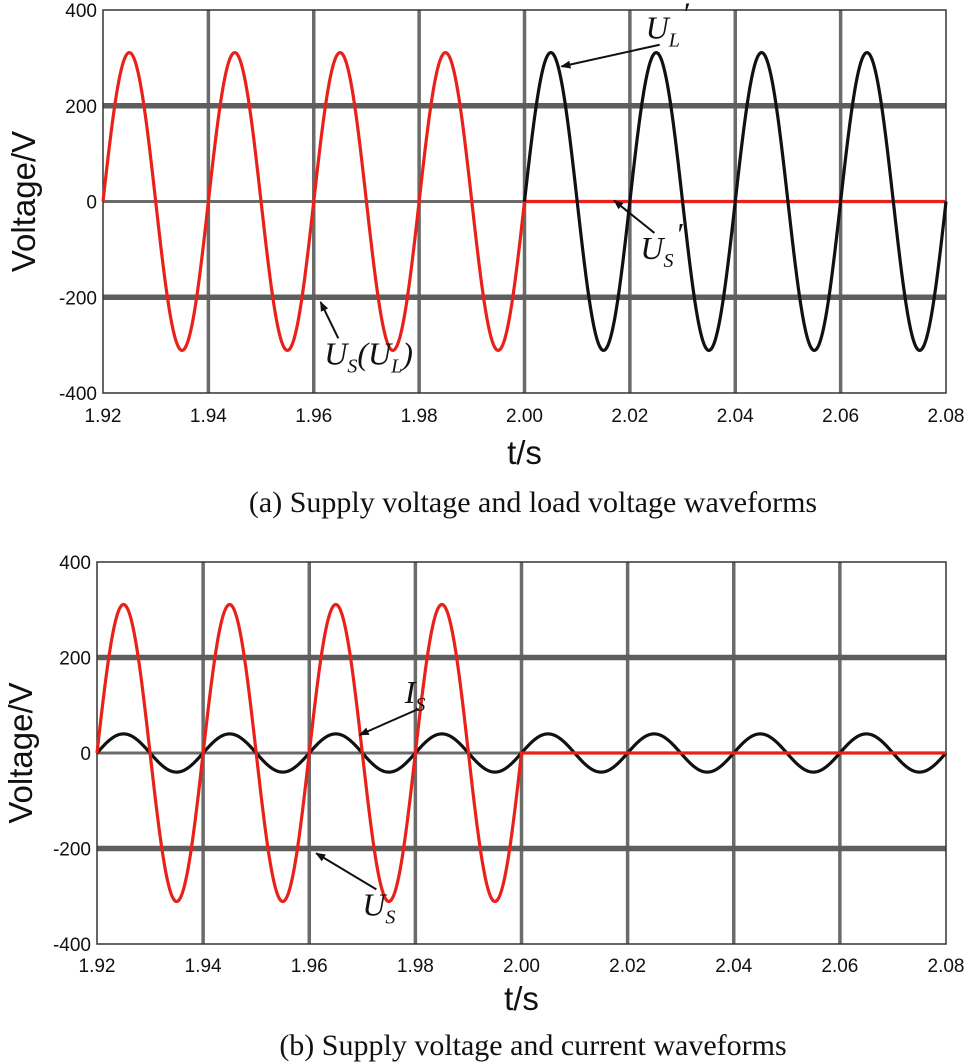 The width and height of the screenshot is (971, 1064). Describe the element at coordinates (532, 1045) in the screenshot. I see `figure-caption: (b) Supply voltage and current waveforms` at that location.